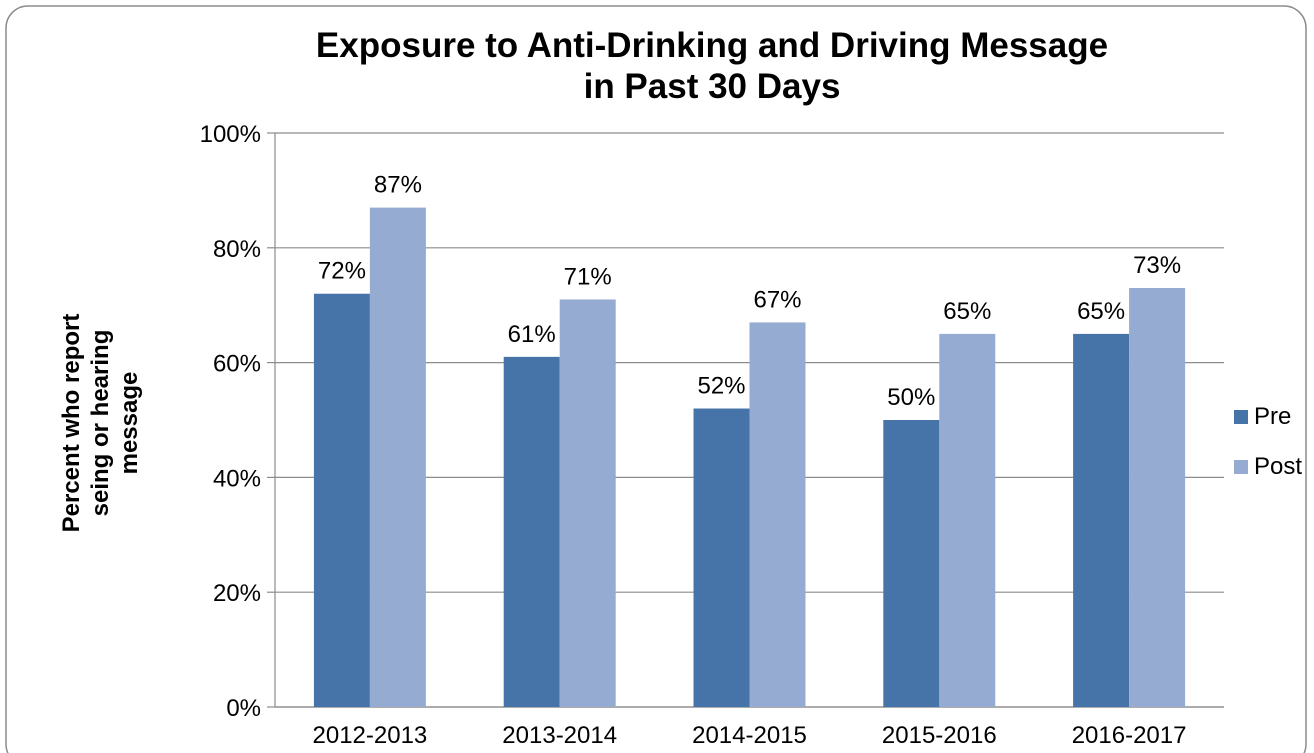  Describe the element at coordinates (342, 271) in the screenshot. I see `data-label-pre: 72%` at that location.